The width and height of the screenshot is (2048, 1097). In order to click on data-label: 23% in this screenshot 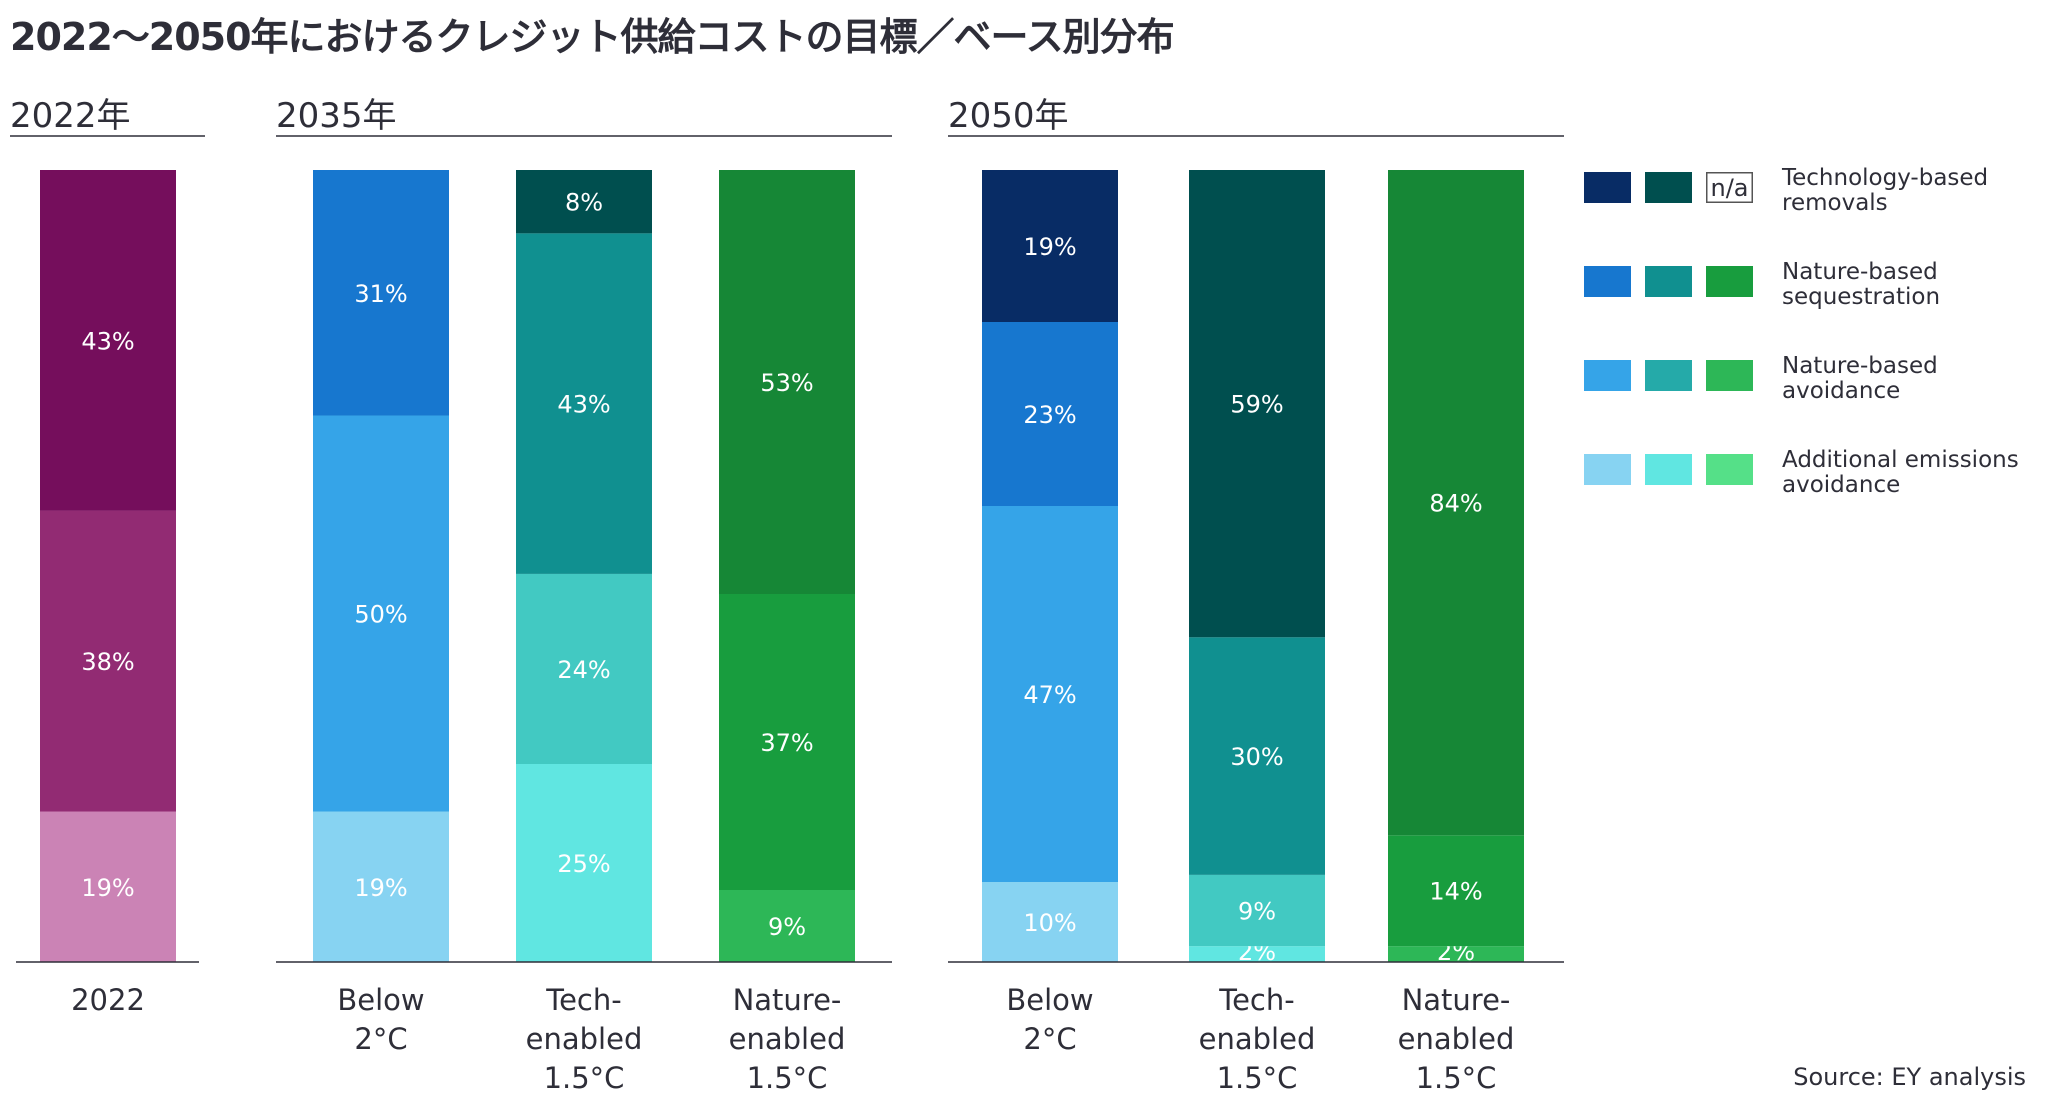, I will do `click(1049, 415)`.